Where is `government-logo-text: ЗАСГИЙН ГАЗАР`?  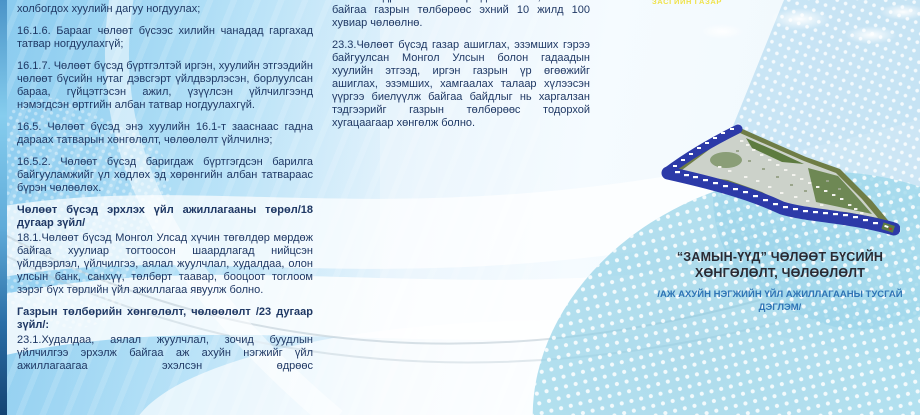
government-logo-text: ЗАСГИЙН ГАЗАР is located at coordinates (687, 3).